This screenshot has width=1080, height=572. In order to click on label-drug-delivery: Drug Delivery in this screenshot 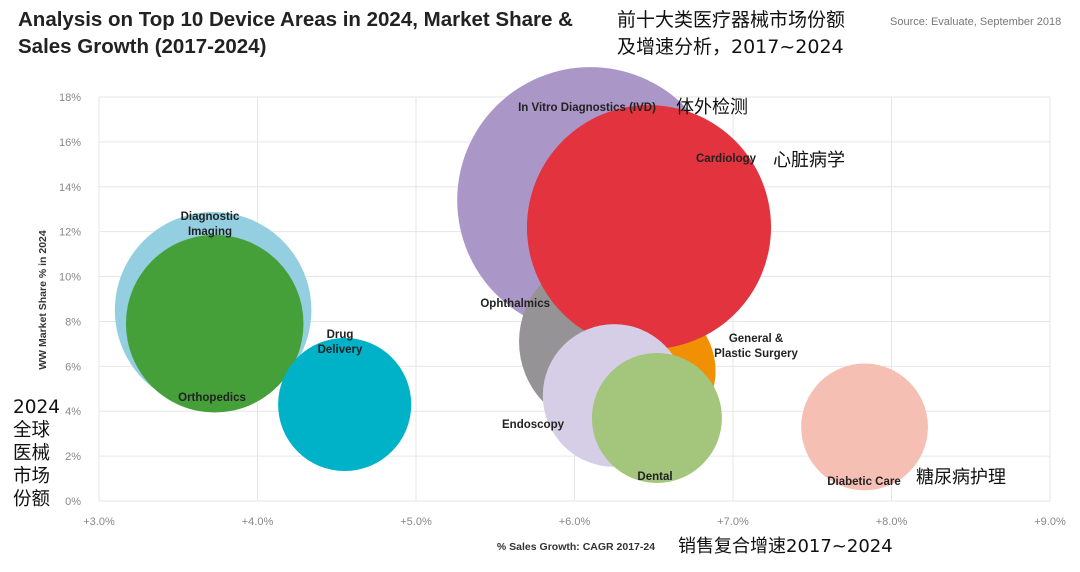, I will do `click(340, 342)`.